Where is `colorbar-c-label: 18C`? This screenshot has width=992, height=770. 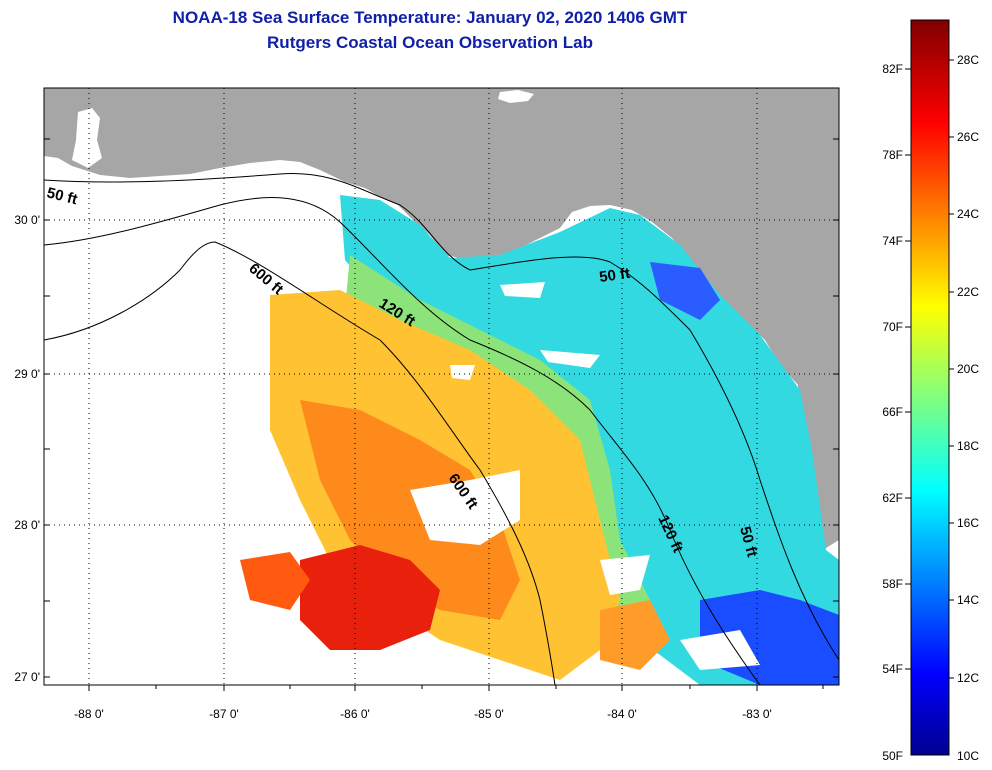 colorbar-c-label: 18C is located at coordinates (968, 446).